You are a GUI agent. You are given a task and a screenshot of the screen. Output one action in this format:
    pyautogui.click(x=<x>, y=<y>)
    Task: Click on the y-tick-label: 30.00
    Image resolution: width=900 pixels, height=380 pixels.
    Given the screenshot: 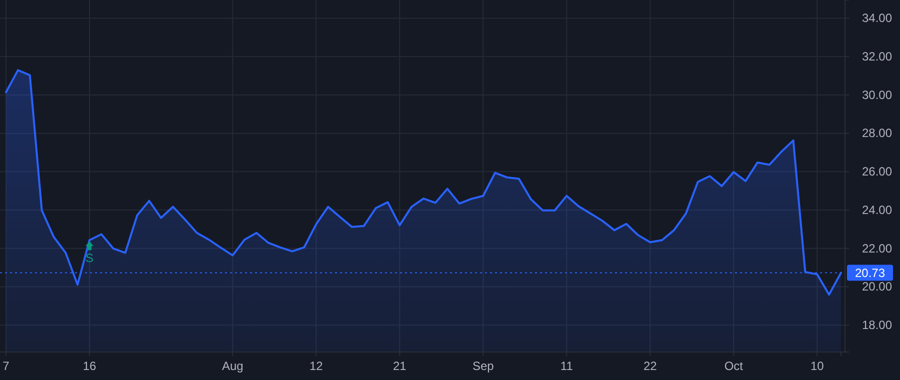 What is the action you would take?
    pyautogui.click(x=877, y=95)
    